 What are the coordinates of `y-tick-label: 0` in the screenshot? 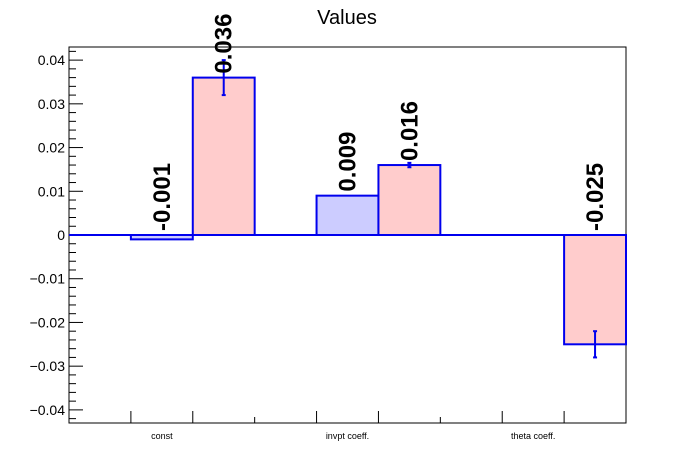 It's located at (61, 235).